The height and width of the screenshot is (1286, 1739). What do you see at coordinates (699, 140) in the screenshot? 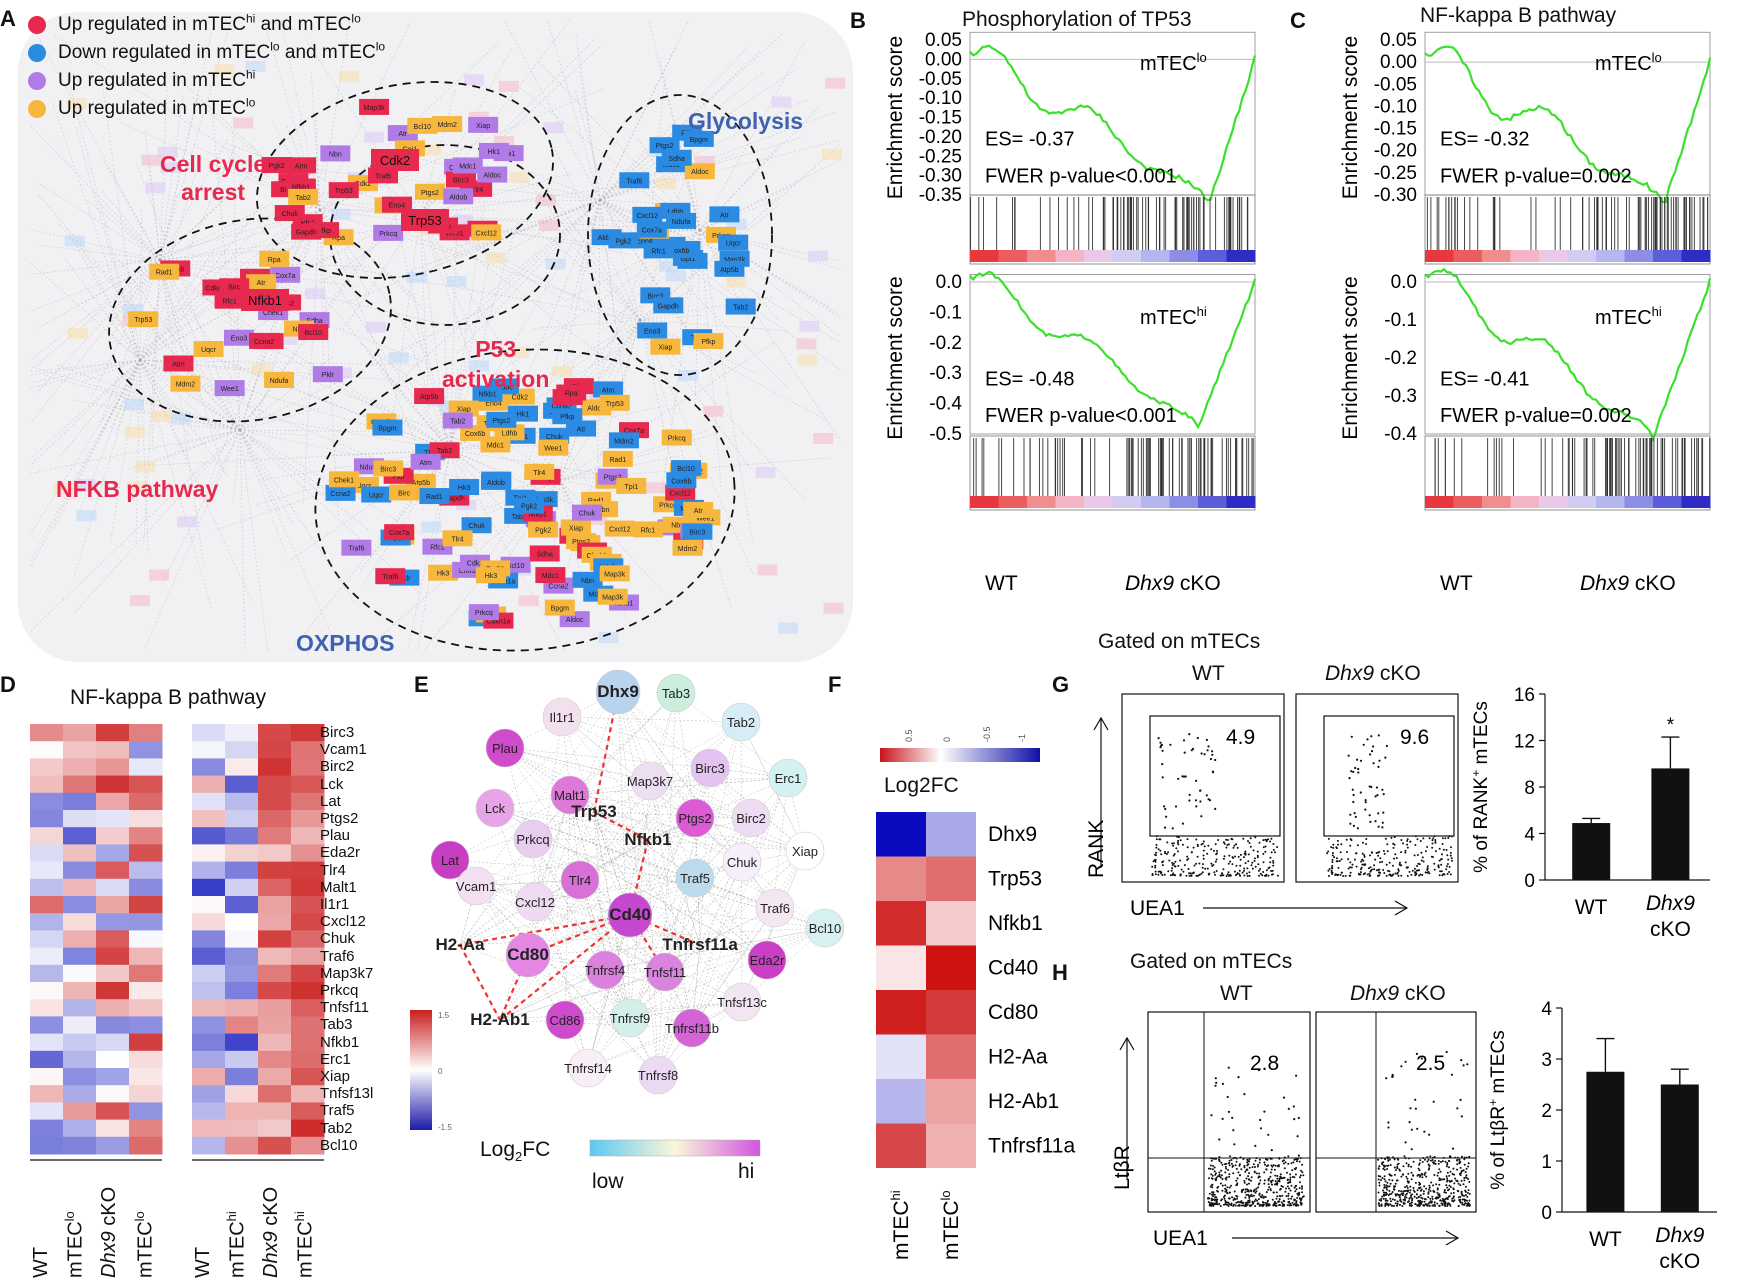
I see `network-node-label: Bpgm` at bounding box center [699, 140].